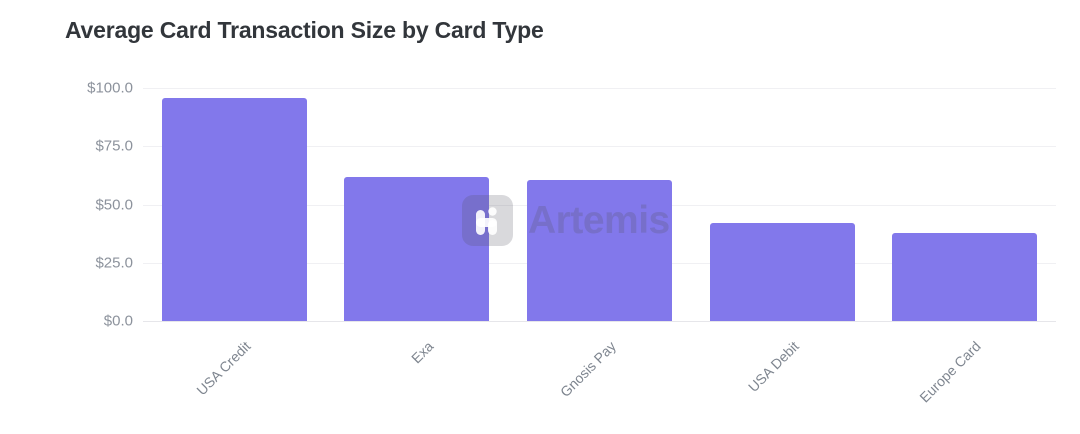  What do you see at coordinates (223, 368) in the screenshot?
I see `x-tick-label-usa-credit: USA Credit` at bounding box center [223, 368].